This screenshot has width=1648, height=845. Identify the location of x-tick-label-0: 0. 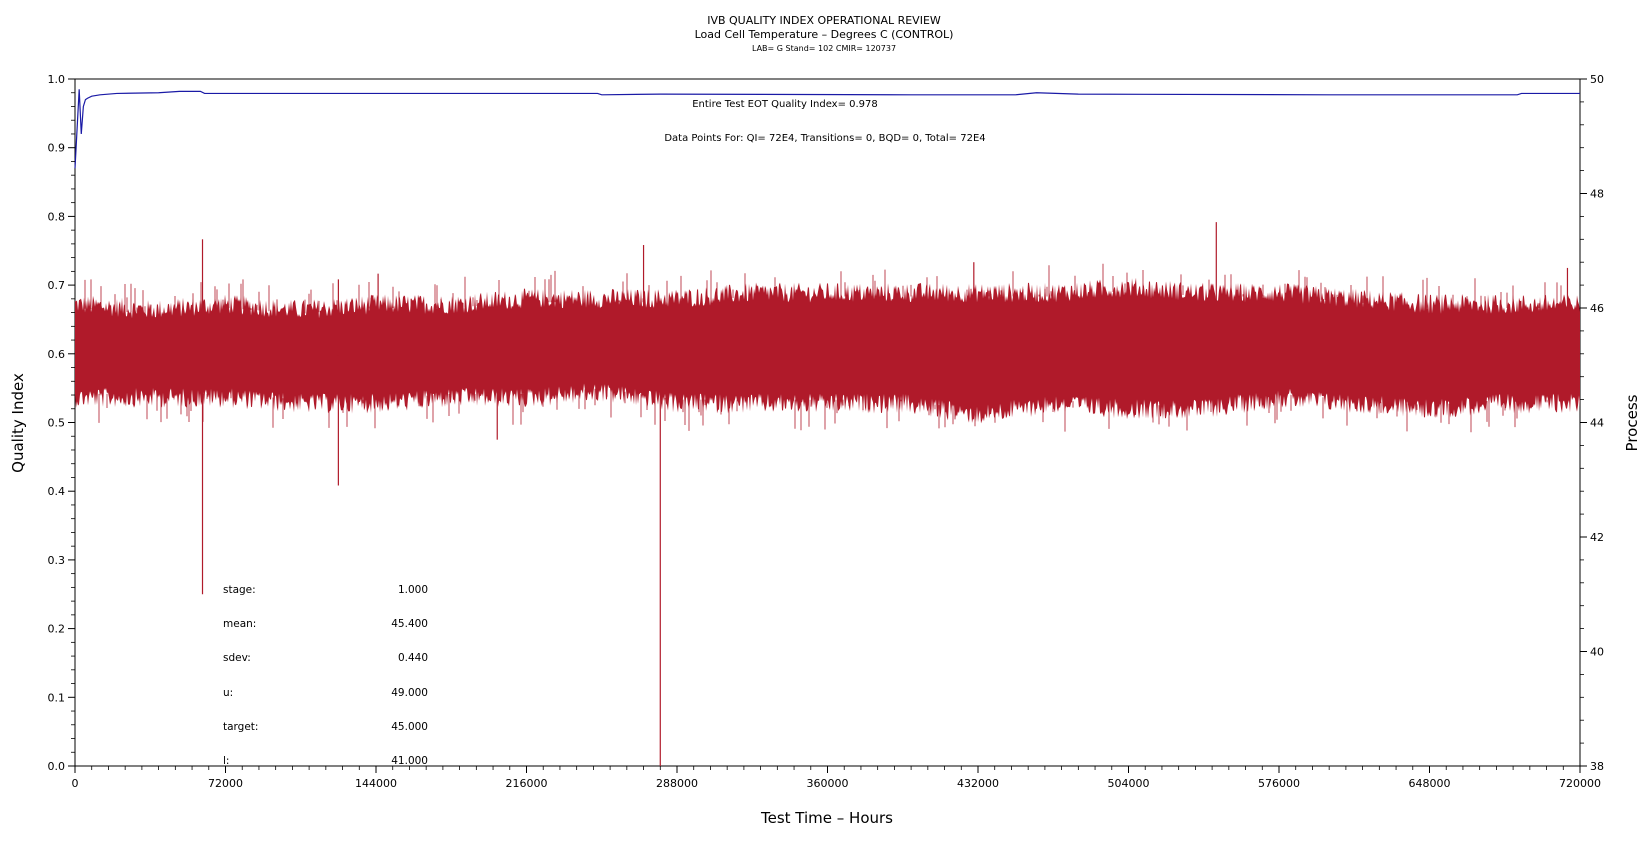
(75, 783).